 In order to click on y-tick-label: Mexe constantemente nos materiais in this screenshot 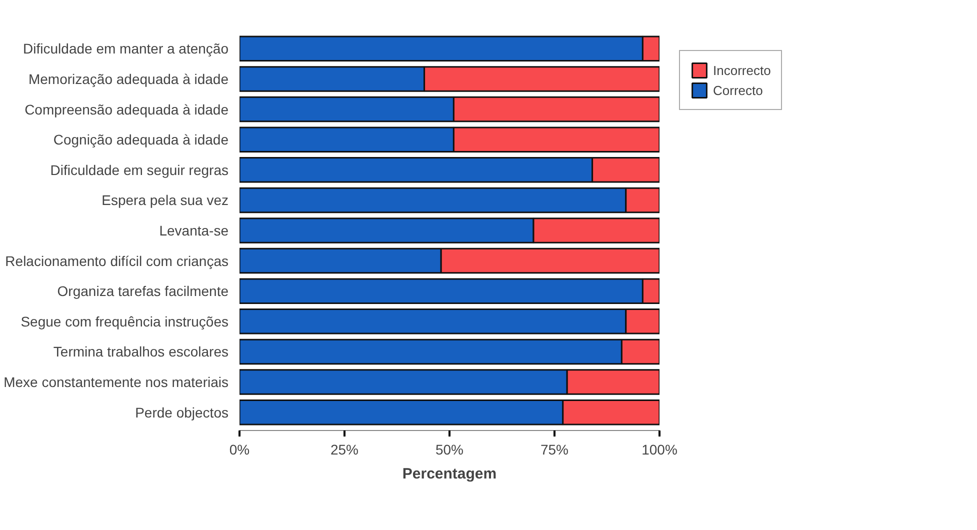, I will do `click(116, 382)`.